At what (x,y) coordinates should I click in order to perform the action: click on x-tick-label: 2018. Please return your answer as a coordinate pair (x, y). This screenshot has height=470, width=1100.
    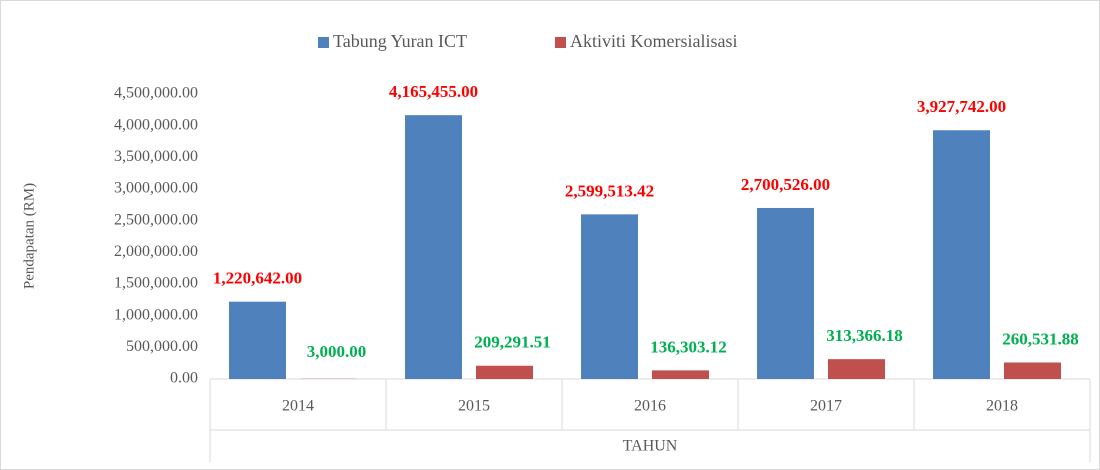
    Looking at the image, I should click on (1002, 406).